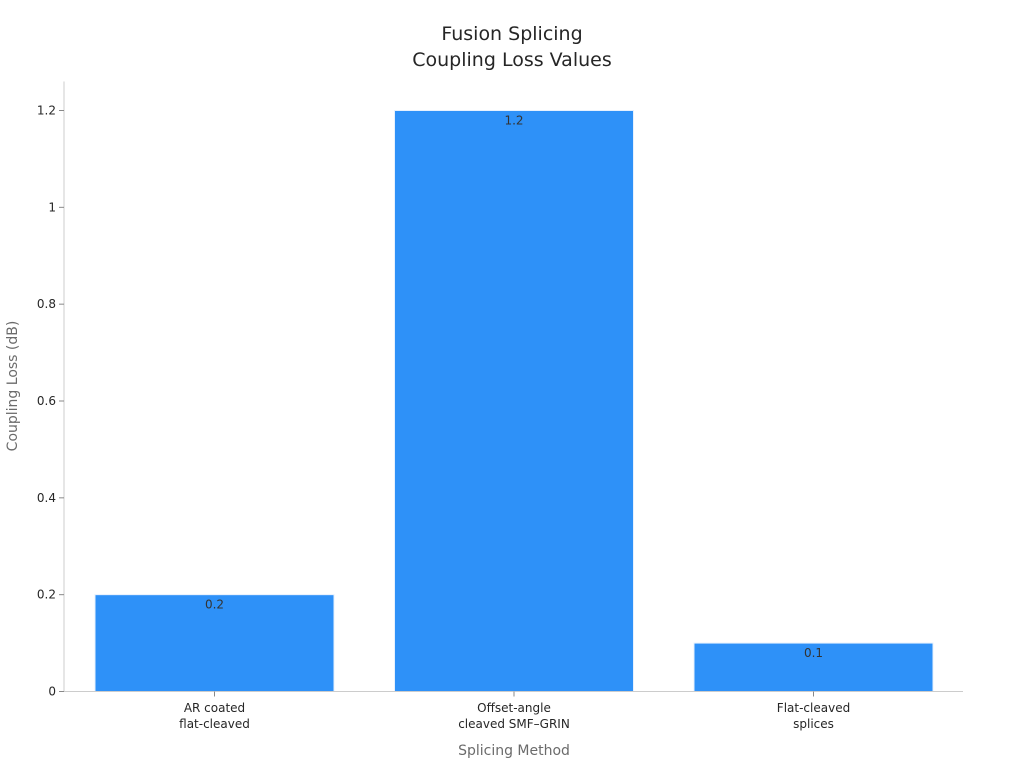 This screenshot has width=1024, height=768. Describe the element at coordinates (514, 708) in the screenshot. I see `x-tick-label: Offset-angle` at that location.